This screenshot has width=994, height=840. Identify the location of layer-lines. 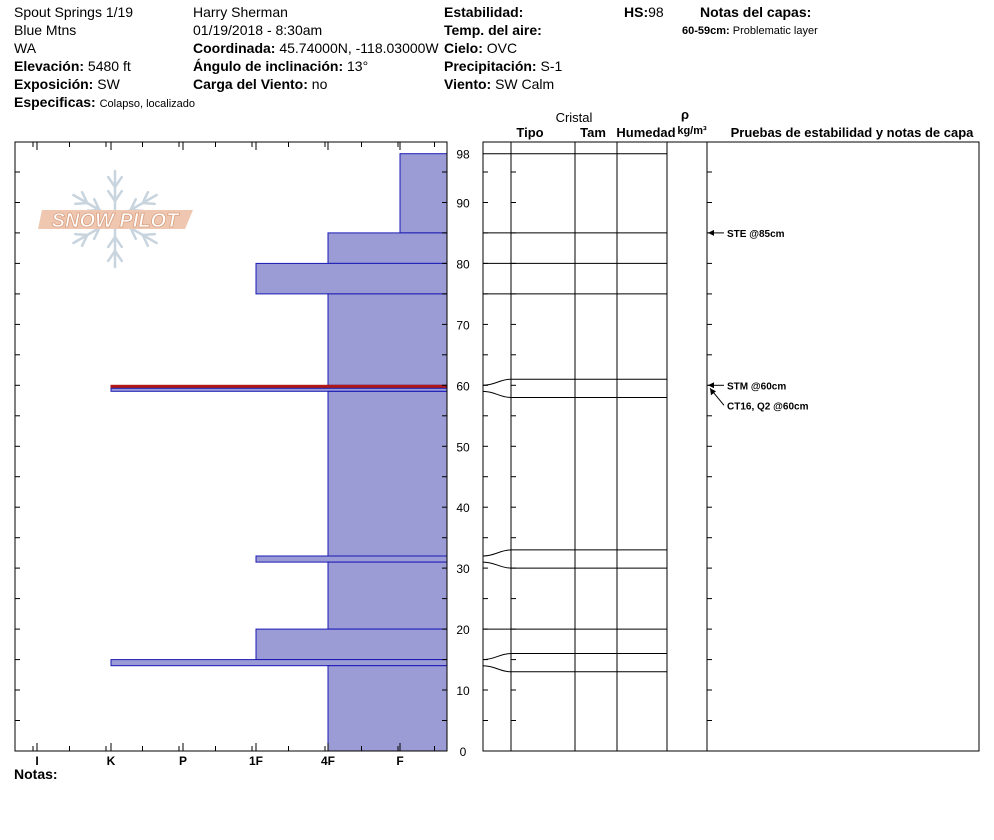
(574, 413).